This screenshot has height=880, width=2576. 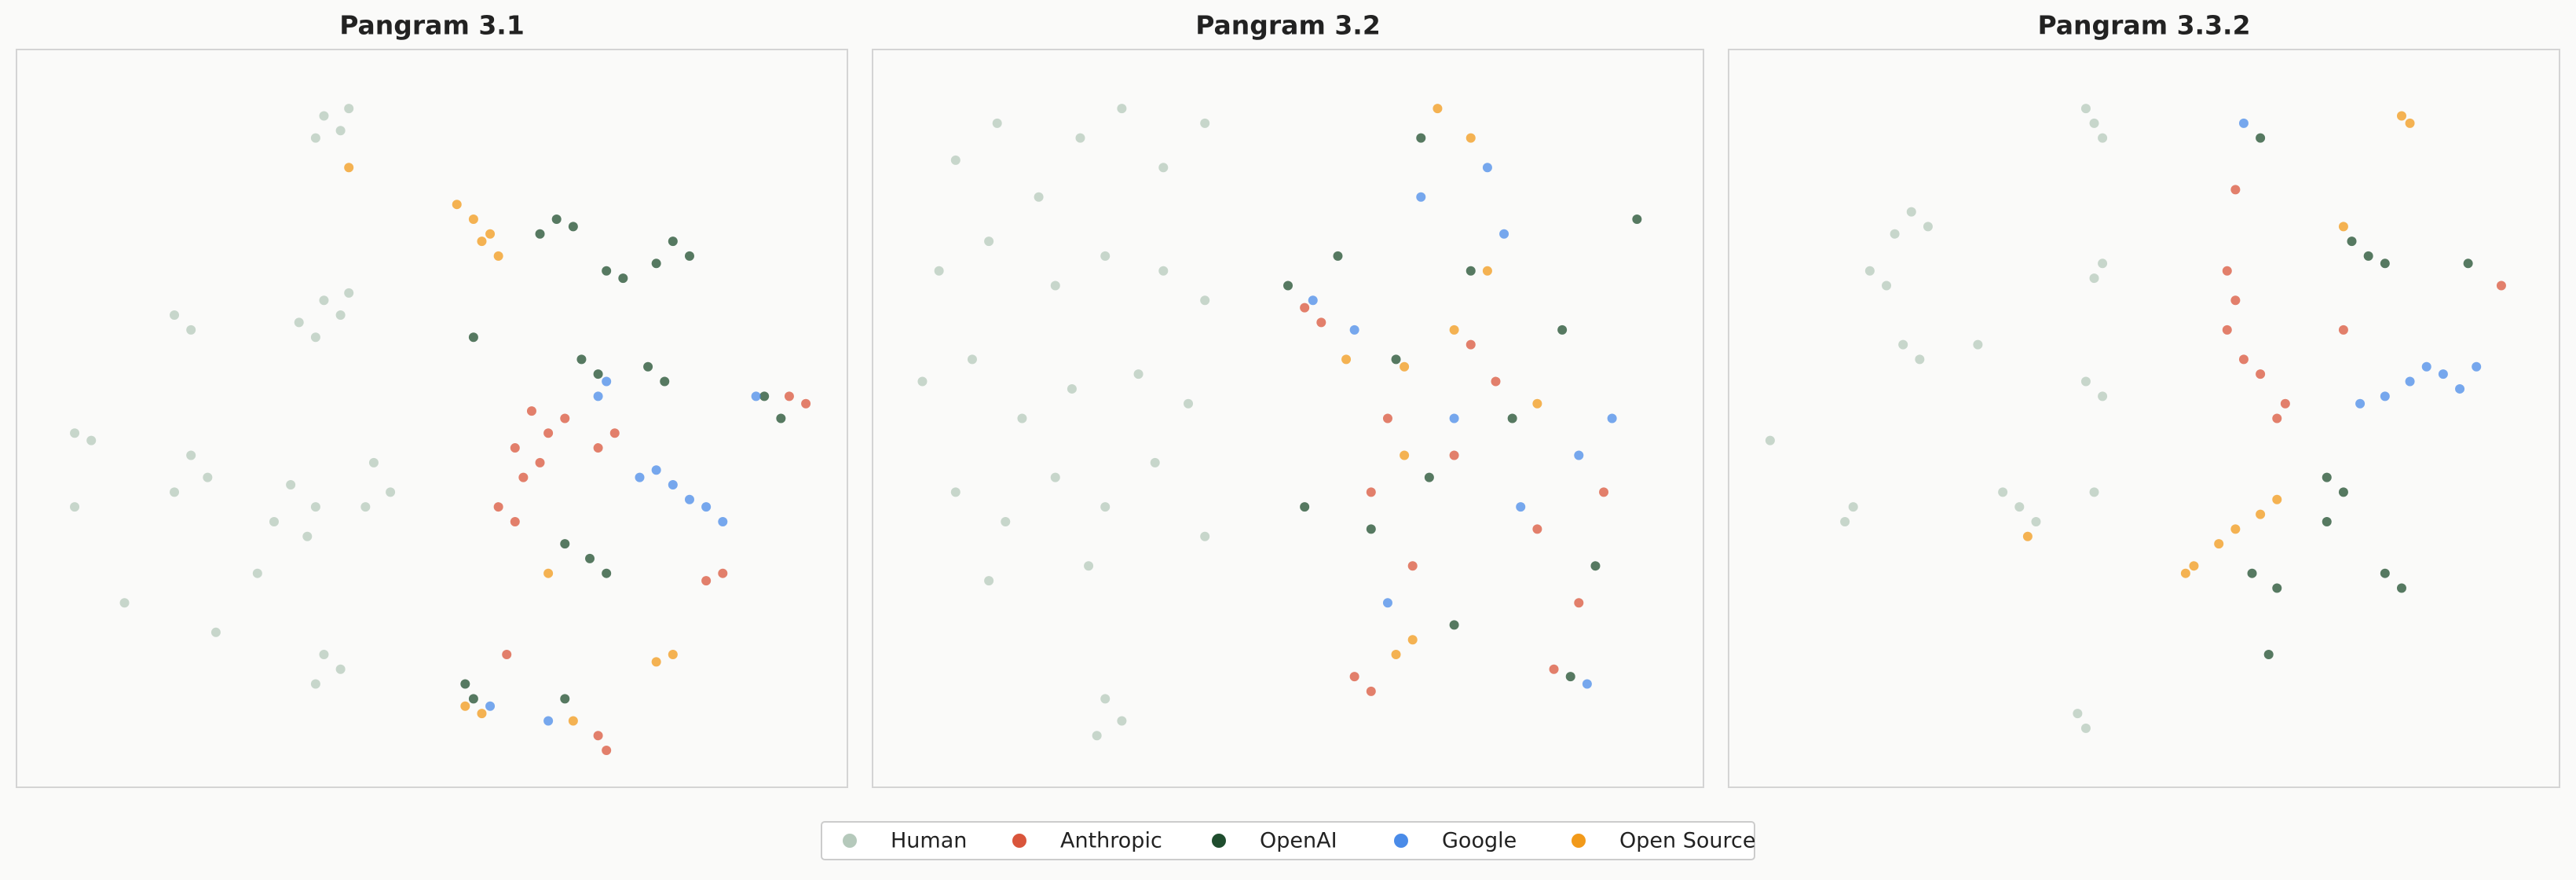 What do you see at coordinates (1288, 840) in the screenshot?
I see `legend-box` at bounding box center [1288, 840].